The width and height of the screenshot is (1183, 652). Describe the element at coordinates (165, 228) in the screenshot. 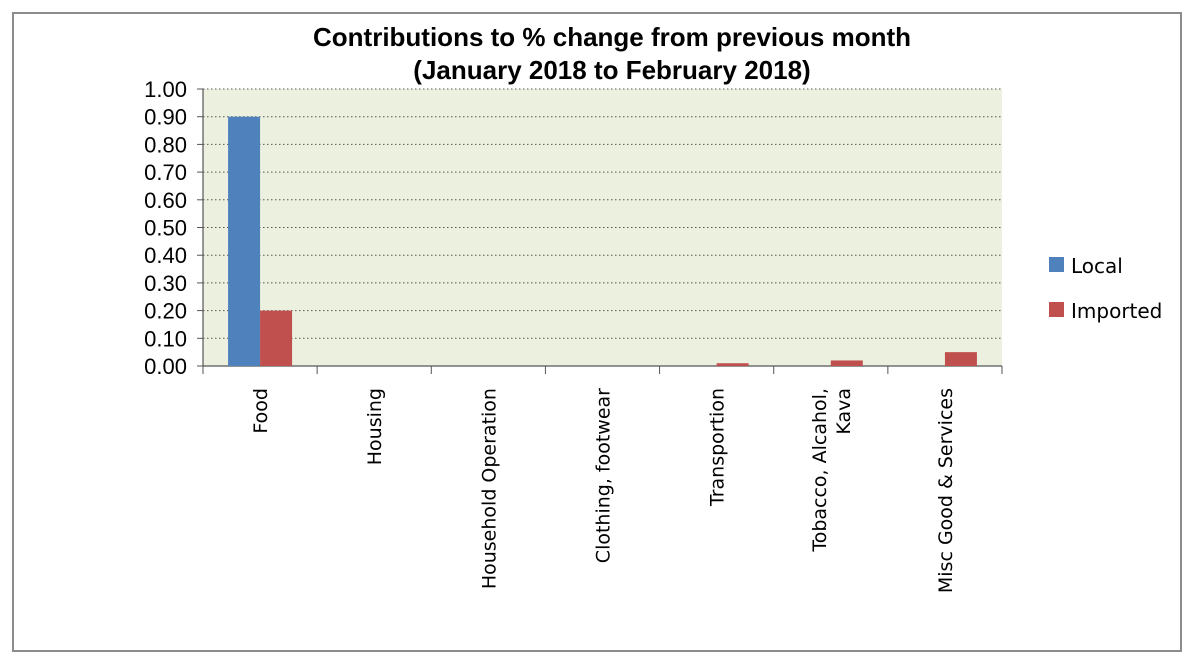

I see `y-tick-label: 0.50` at that location.